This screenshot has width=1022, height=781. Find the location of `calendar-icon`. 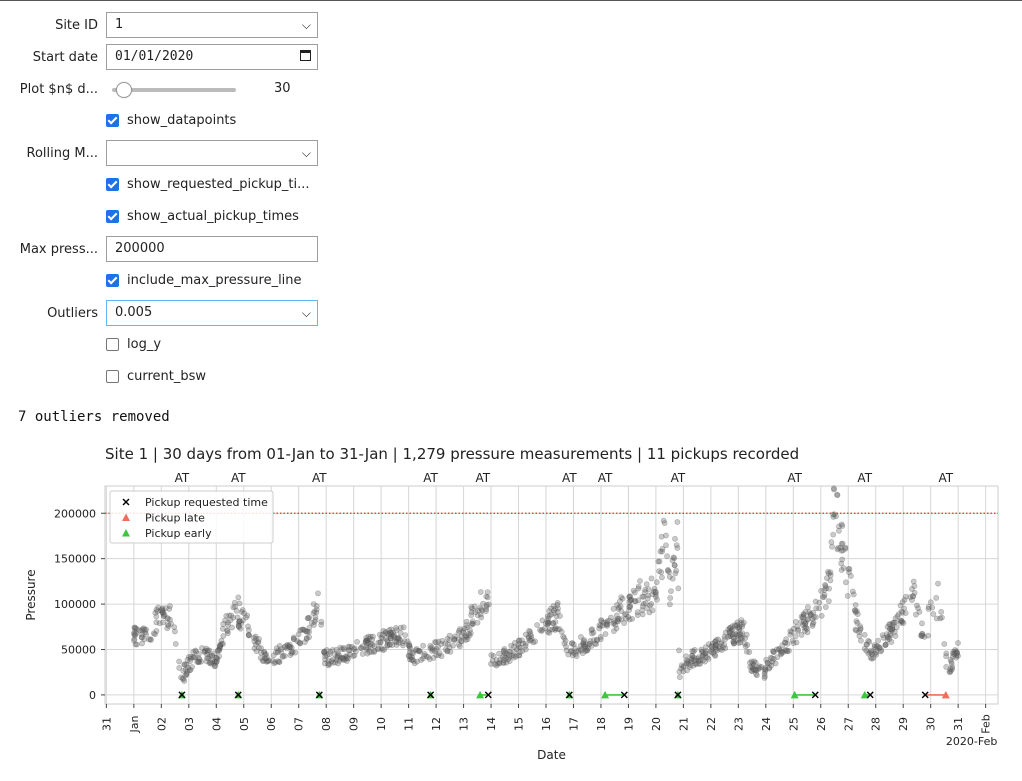

calendar-icon is located at coordinates (305, 55).